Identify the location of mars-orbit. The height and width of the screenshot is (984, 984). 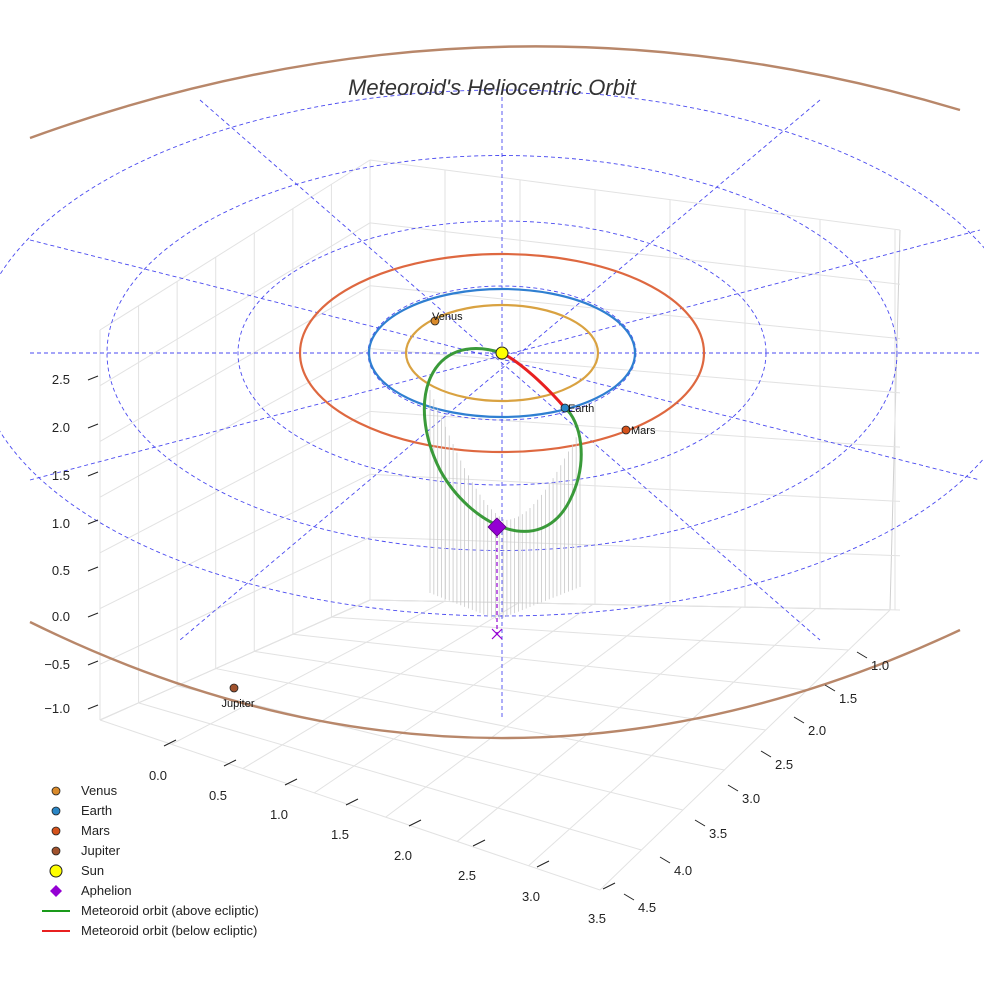
(502, 353).